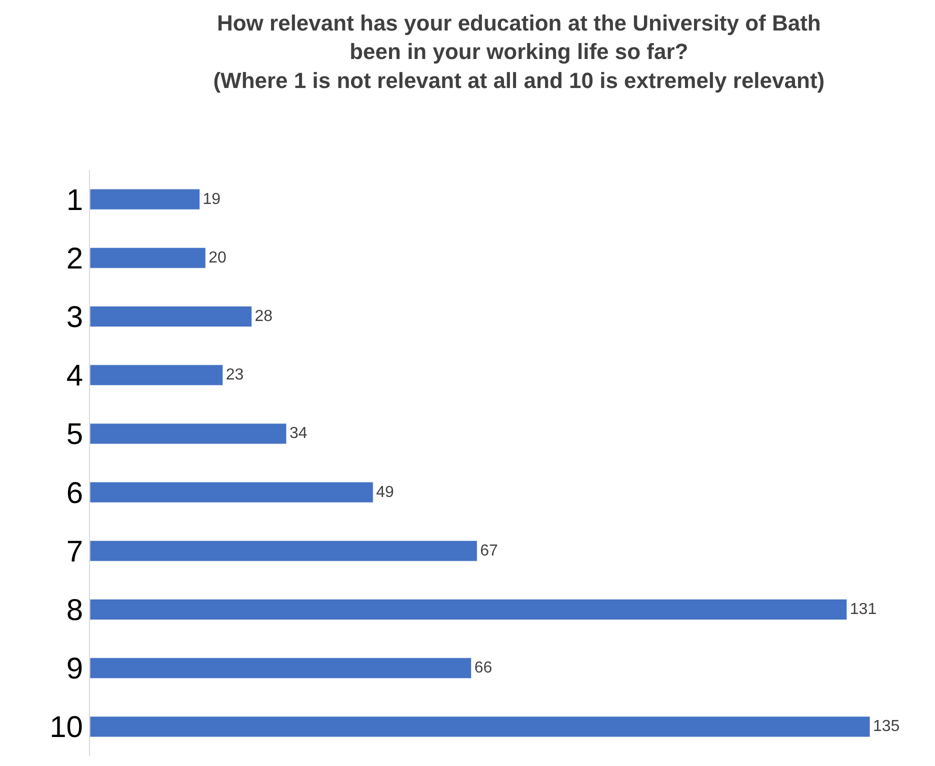 Image resolution: width=935 pixels, height=766 pixels. I want to click on y-tick-label: 5, so click(74, 435).